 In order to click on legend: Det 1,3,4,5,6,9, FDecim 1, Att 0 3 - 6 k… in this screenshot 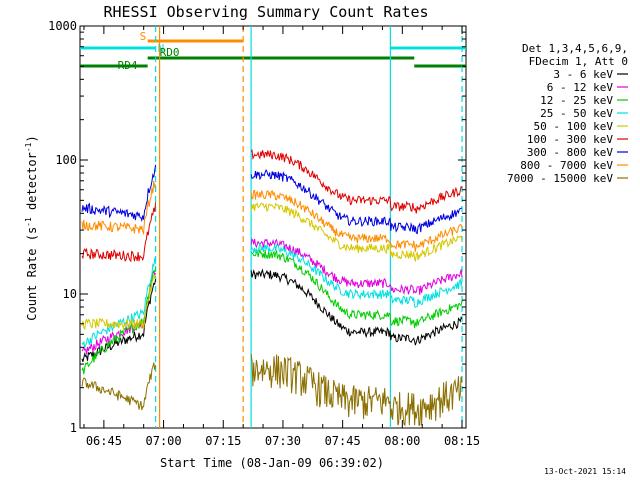, I will do `click(567, 113)`.